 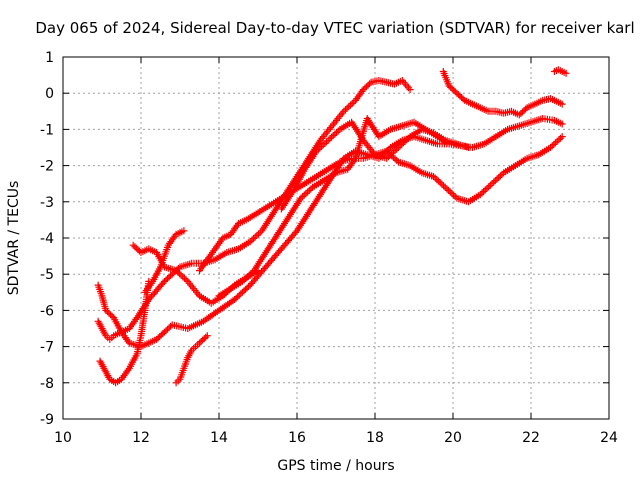 I want to click on x-tick-label: 18, so click(x=375, y=438).